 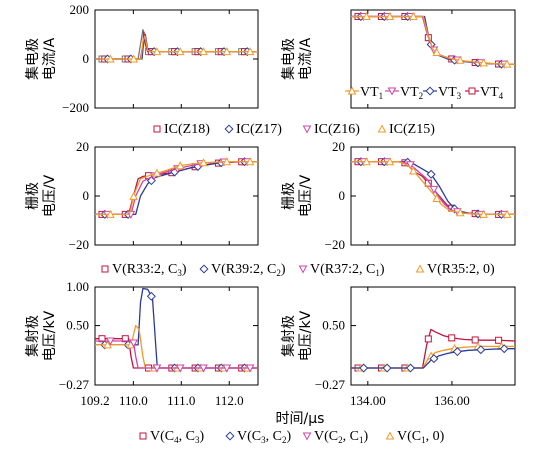 I want to click on legend-label: IC(Z16), so click(x=337, y=129).